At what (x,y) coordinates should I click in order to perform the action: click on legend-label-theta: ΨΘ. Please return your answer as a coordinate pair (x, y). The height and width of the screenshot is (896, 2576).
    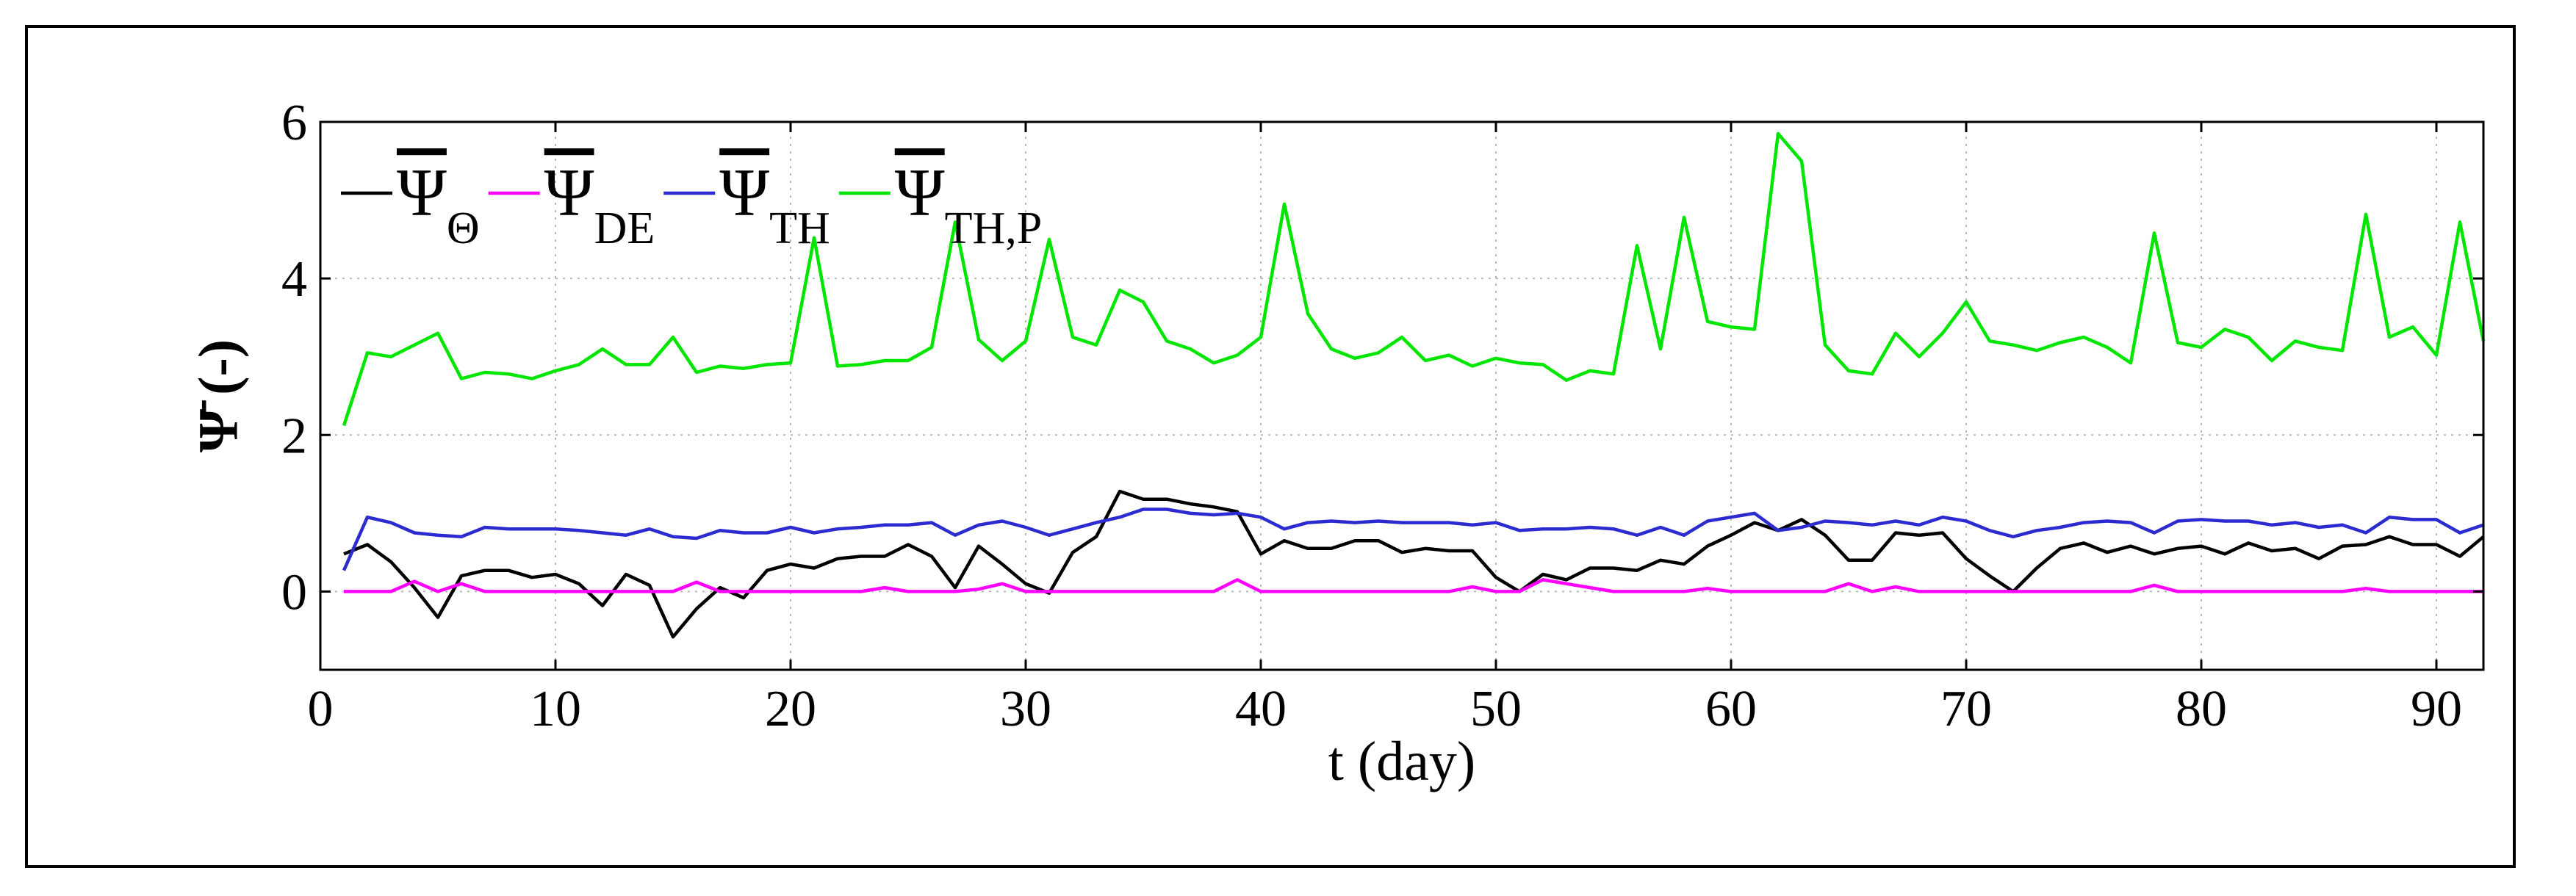
    Looking at the image, I should click on (438, 204).